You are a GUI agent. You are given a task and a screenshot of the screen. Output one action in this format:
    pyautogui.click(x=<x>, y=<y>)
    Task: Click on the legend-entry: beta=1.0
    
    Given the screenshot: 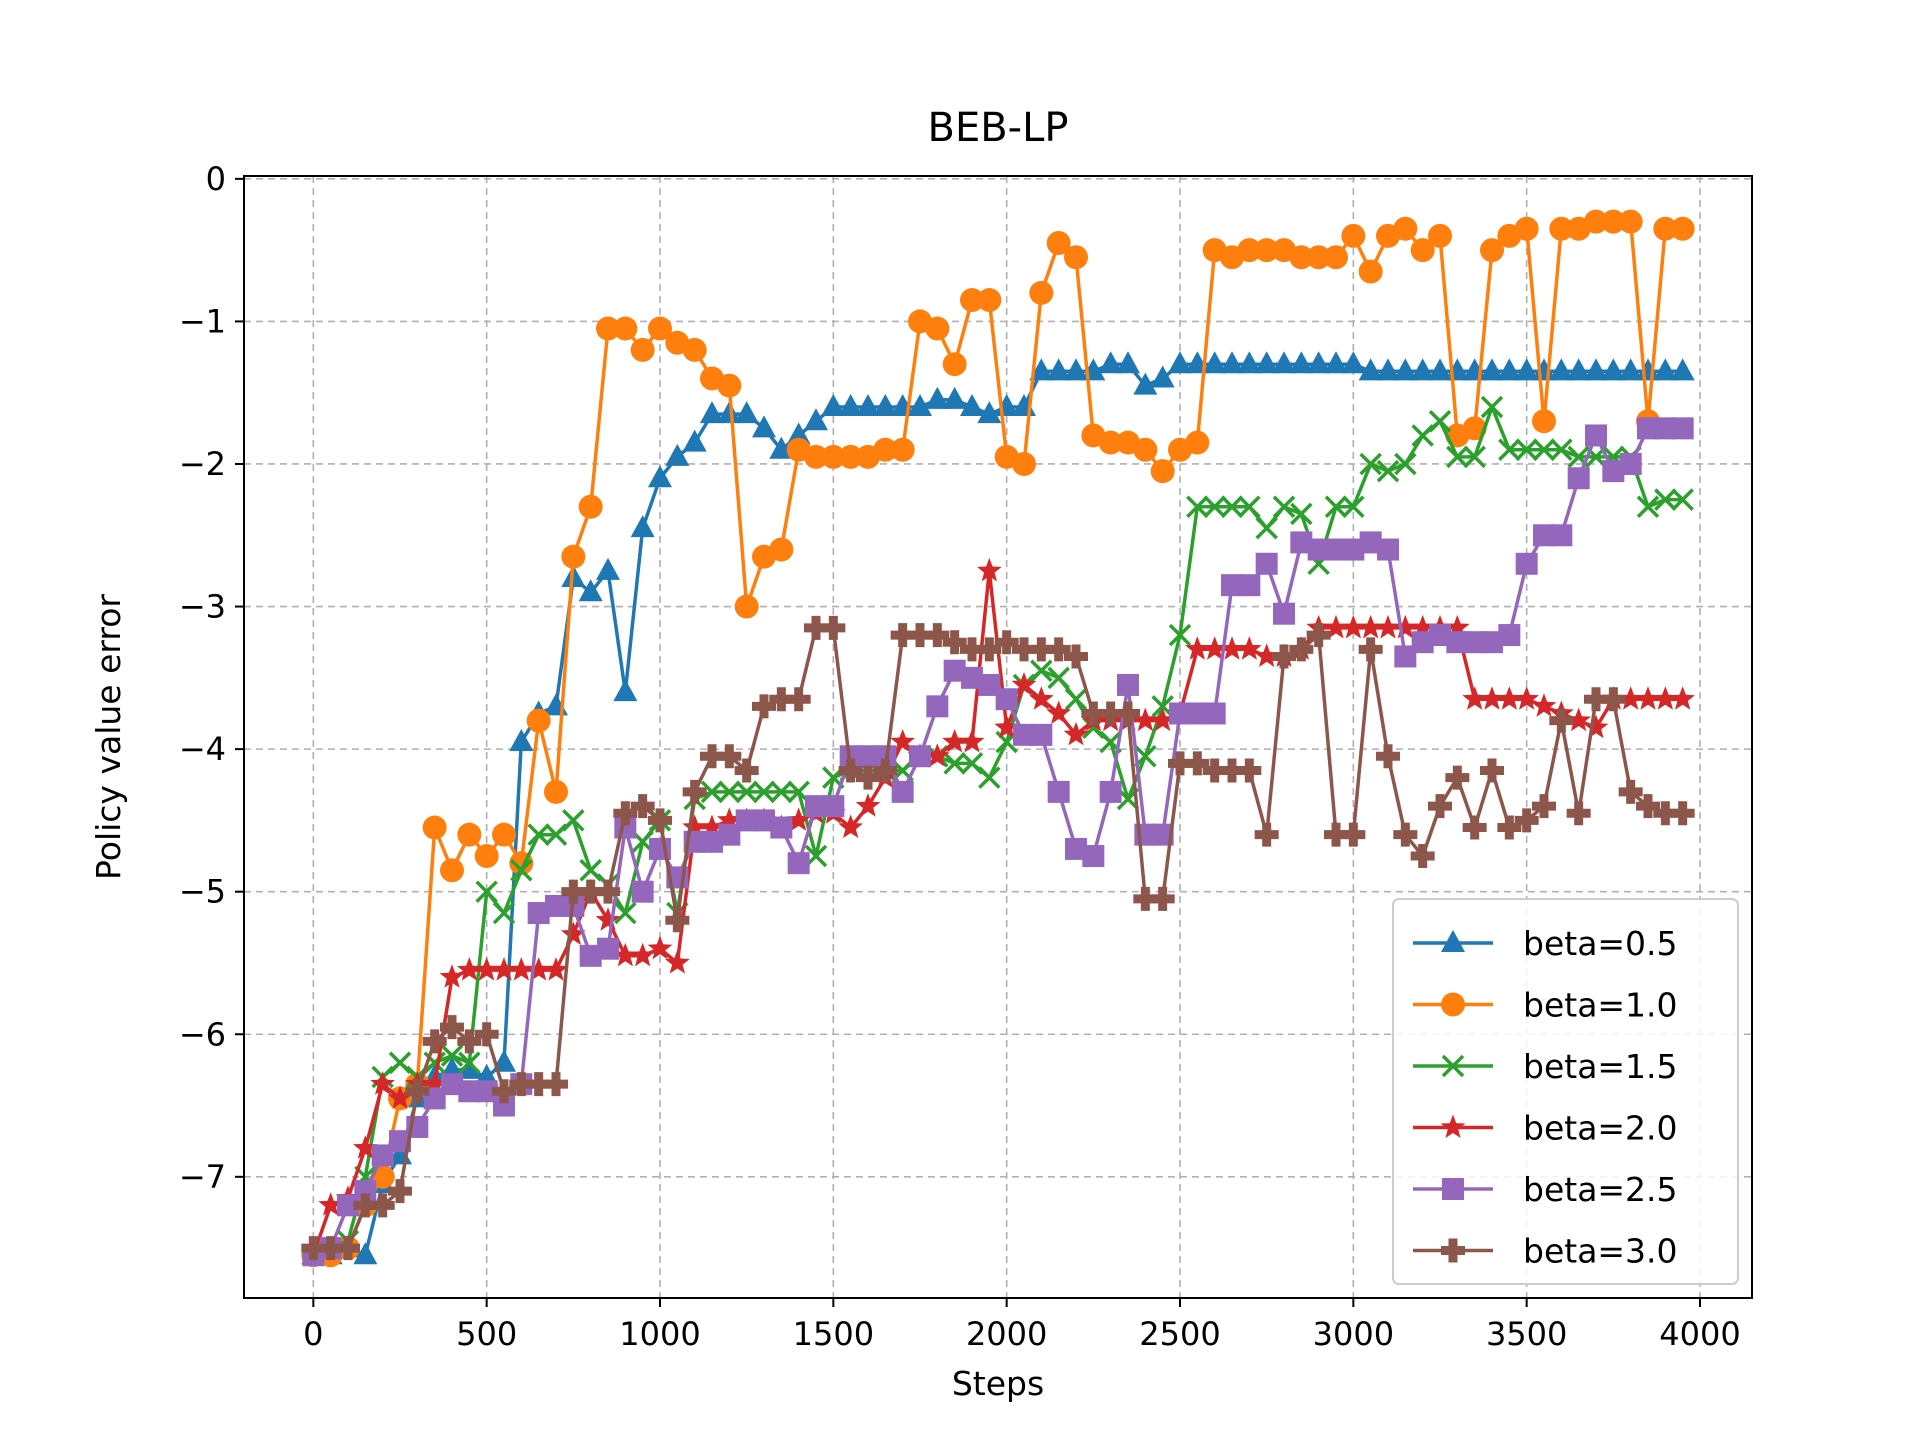 What is the action you would take?
    pyautogui.click(x=1545, y=1005)
    